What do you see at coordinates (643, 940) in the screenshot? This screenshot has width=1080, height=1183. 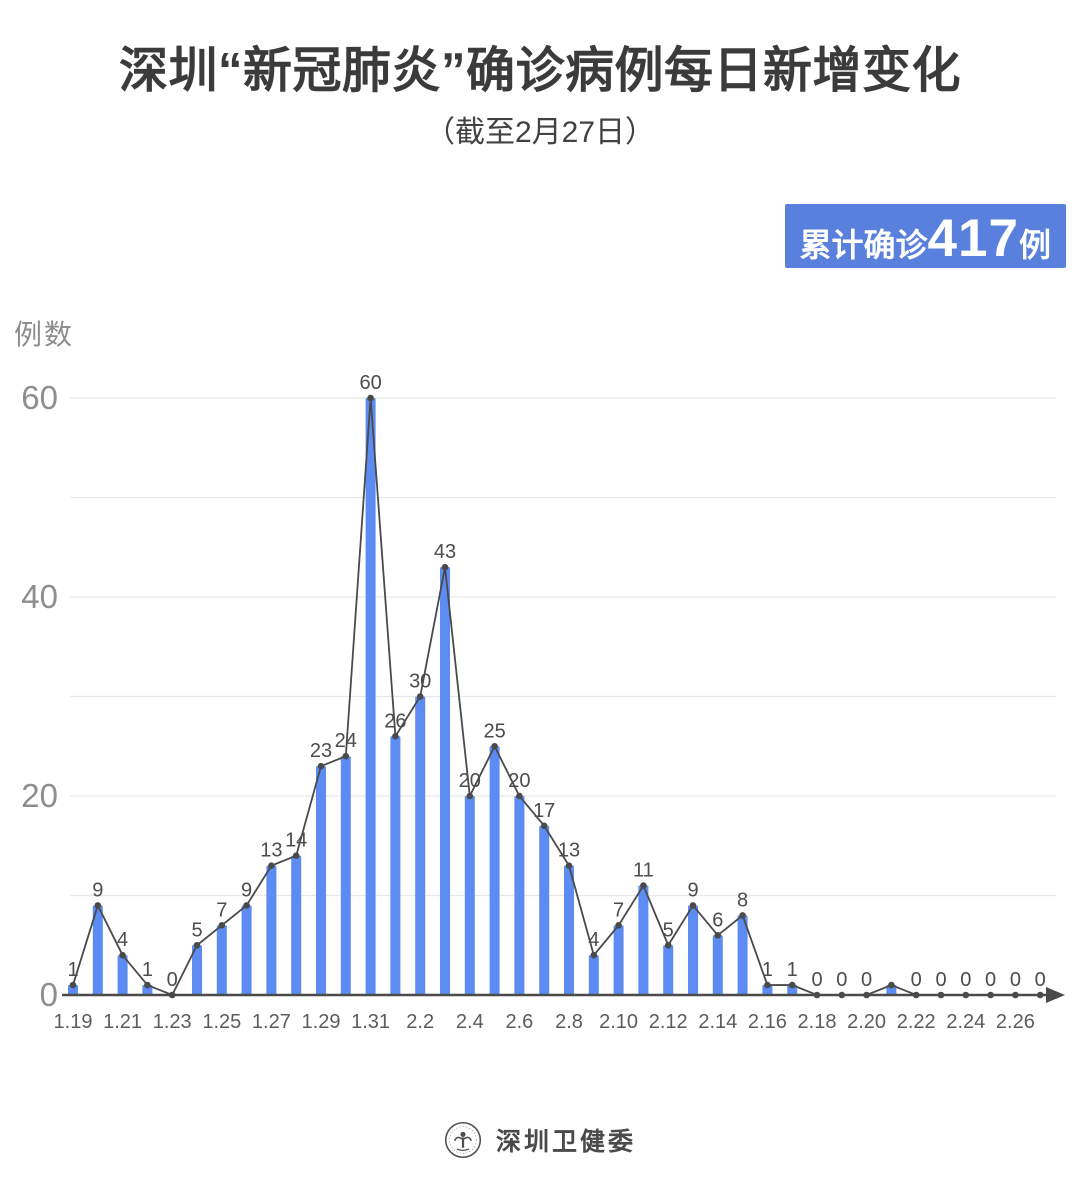 I see `bar-2.11` at bounding box center [643, 940].